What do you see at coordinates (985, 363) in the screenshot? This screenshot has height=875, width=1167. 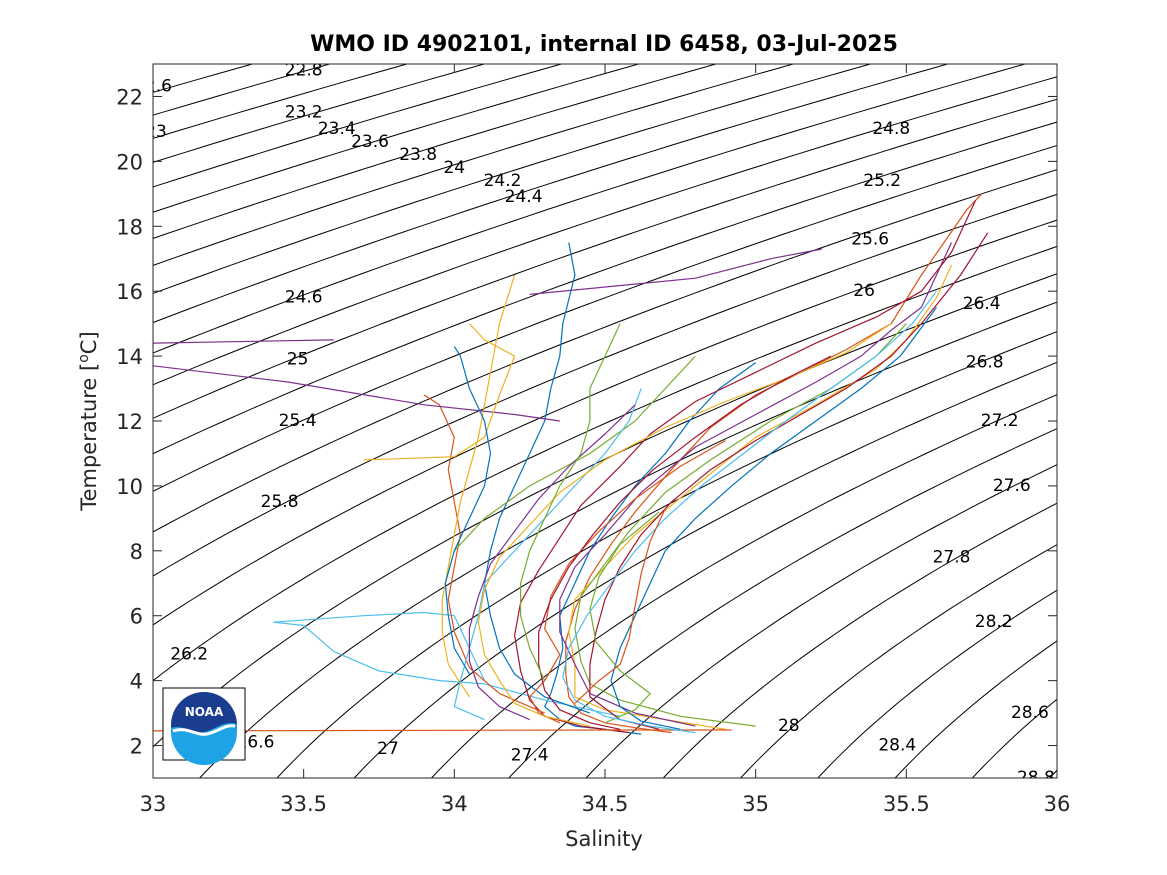 I see `isopycnal-label: 26.8` at bounding box center [985, 363].